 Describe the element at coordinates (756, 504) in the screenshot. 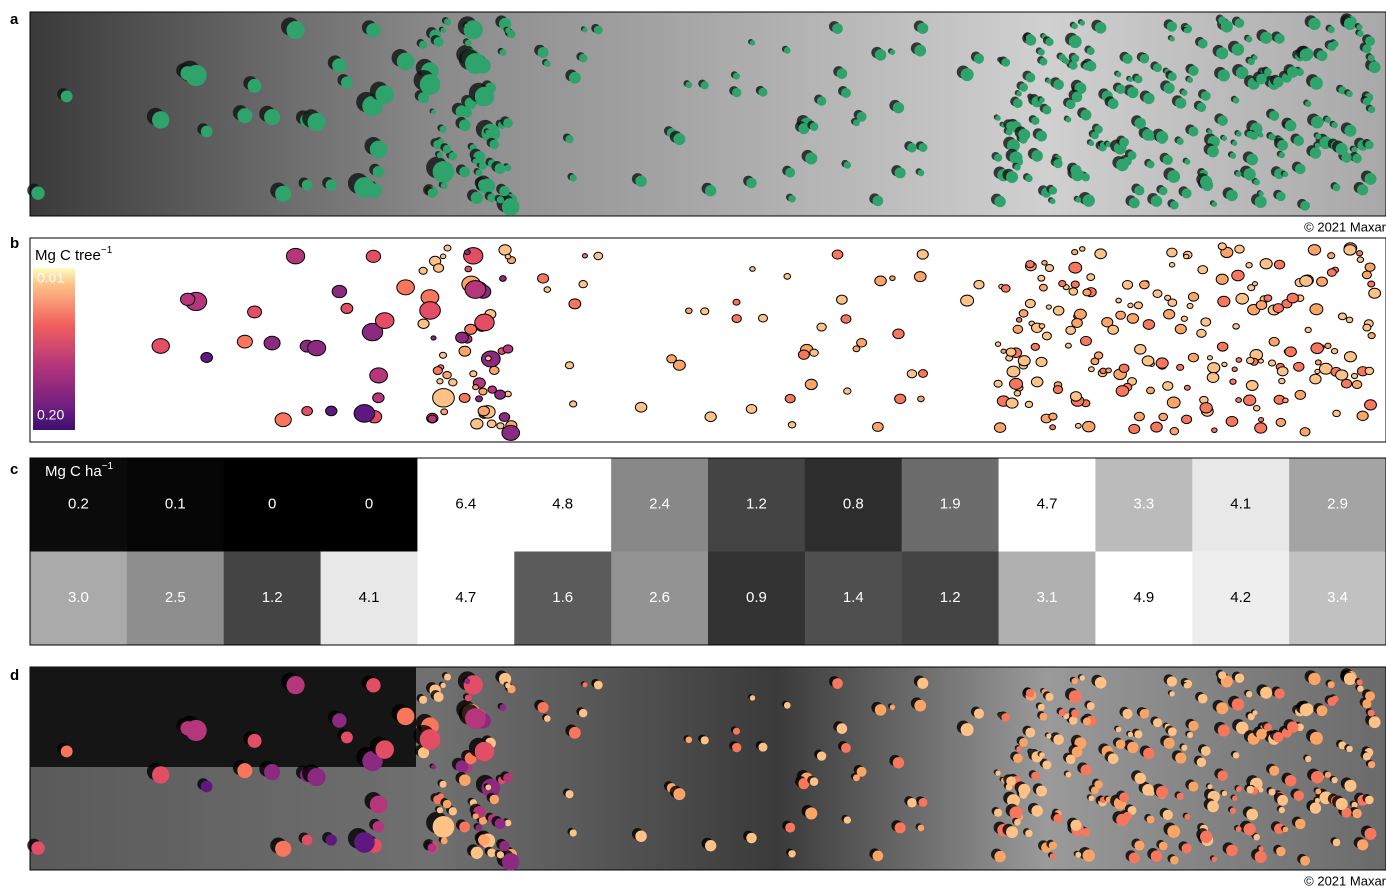

I see `cell-value: 1.2` at that location.